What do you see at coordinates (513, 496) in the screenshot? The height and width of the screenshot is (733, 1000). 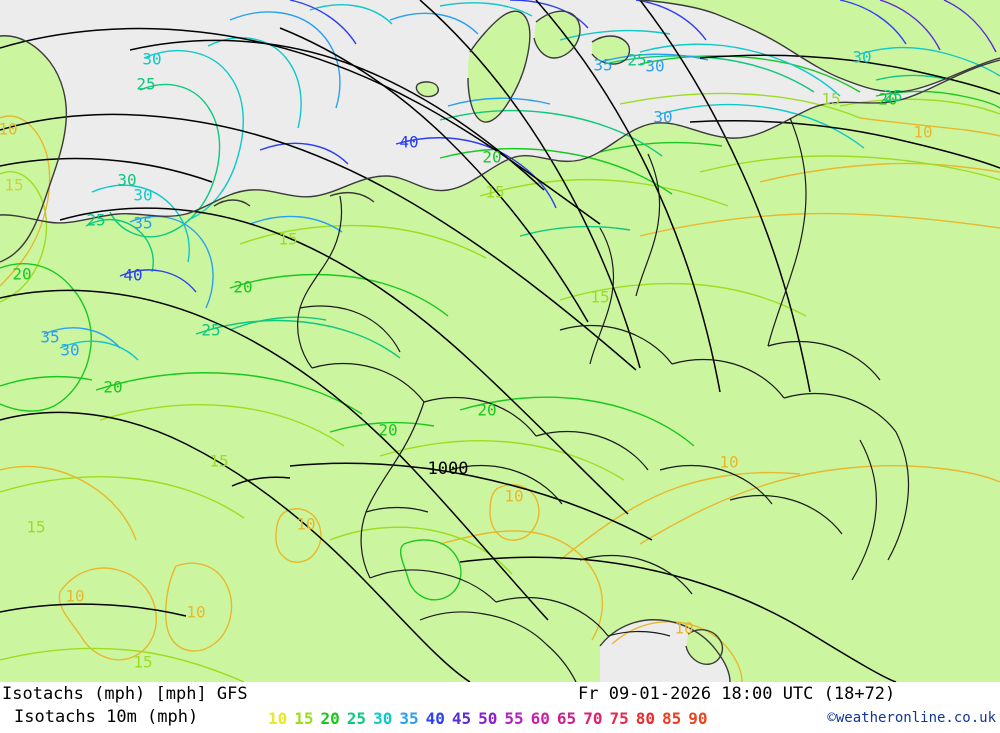 I see `contour-label-10-28: 10` at bounding box center [513, 496].